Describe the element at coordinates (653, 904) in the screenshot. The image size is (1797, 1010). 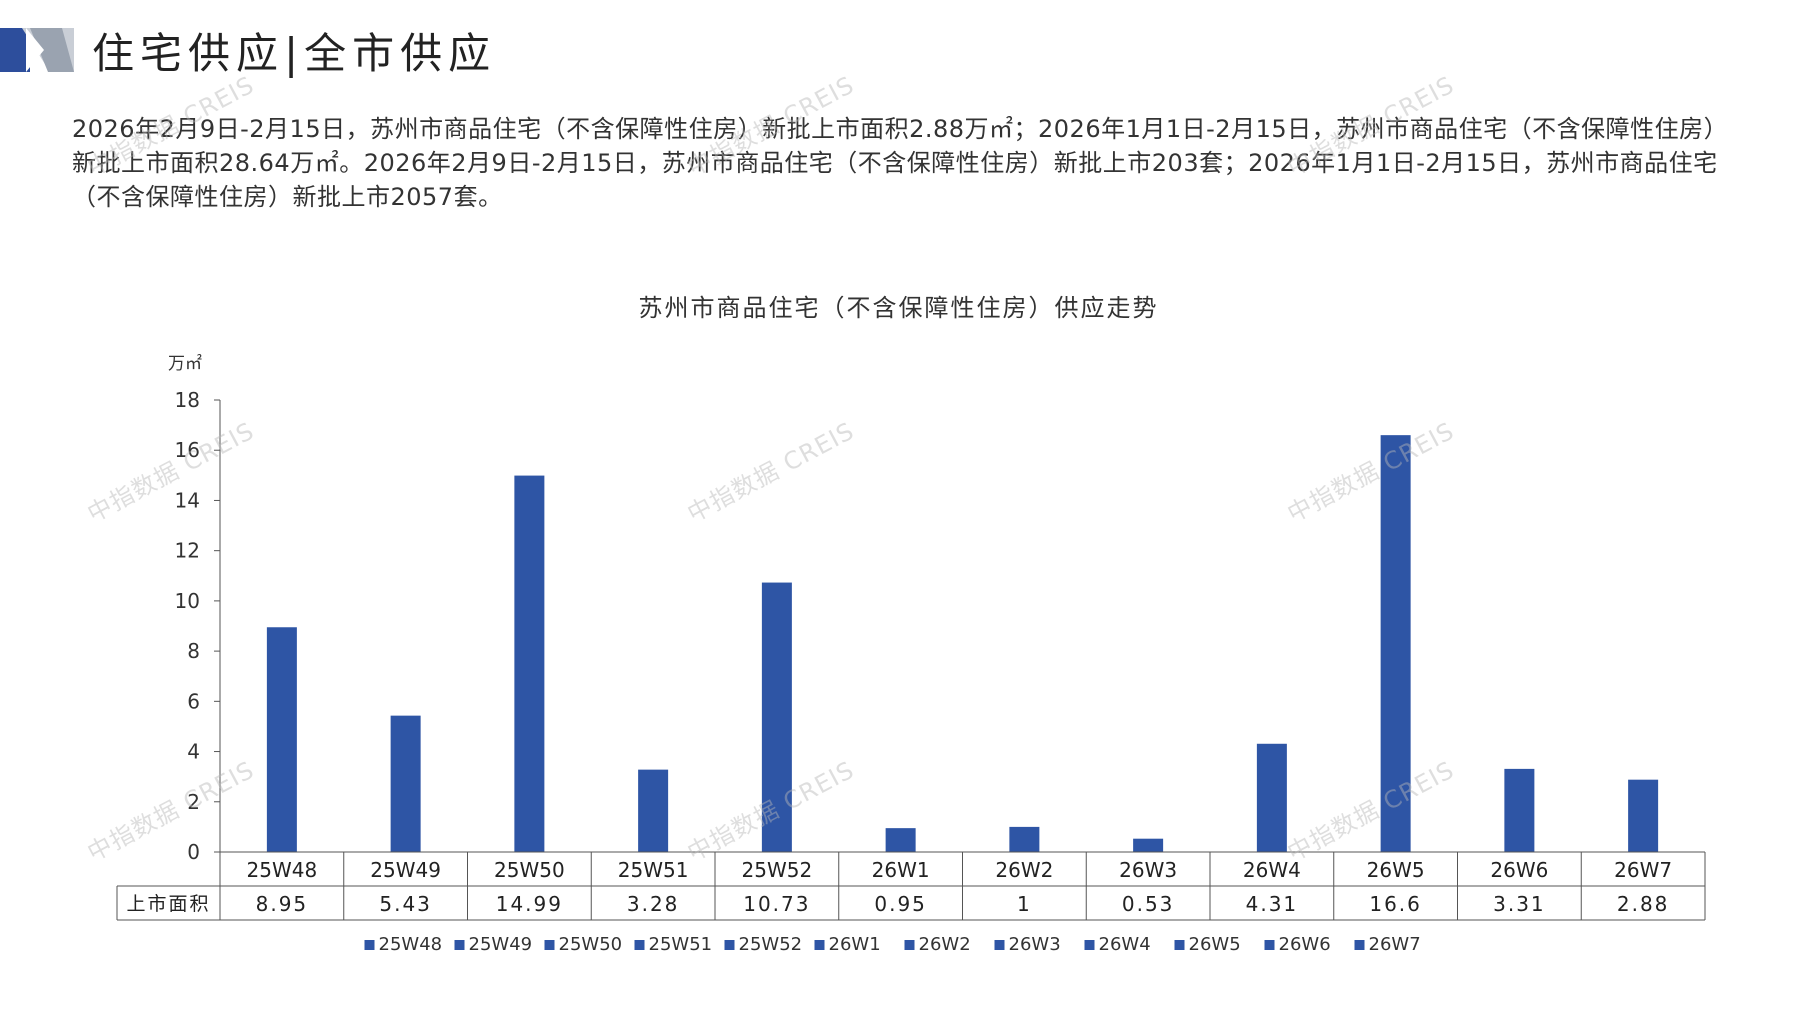
I see `table-value-cell: 3.28` at that location.